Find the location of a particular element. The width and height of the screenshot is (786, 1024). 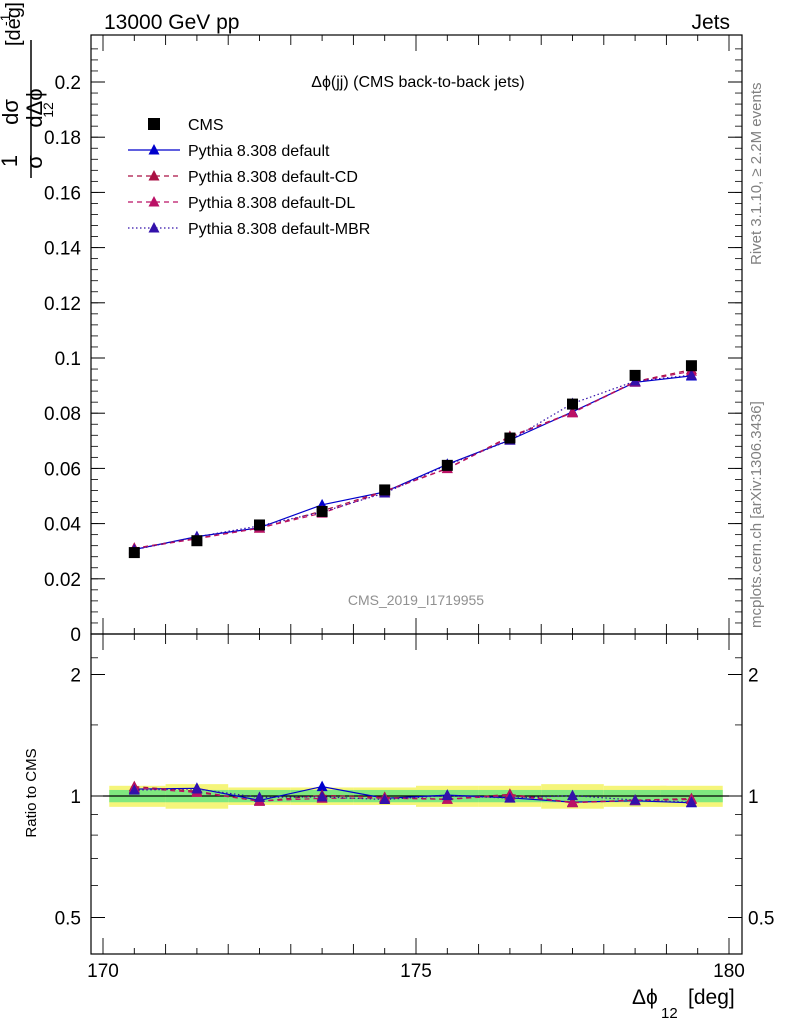

main-y-axis-label: 1 σ dσ dΔϕ [deg -1 ] 12 is located at coordinates (28, 90).